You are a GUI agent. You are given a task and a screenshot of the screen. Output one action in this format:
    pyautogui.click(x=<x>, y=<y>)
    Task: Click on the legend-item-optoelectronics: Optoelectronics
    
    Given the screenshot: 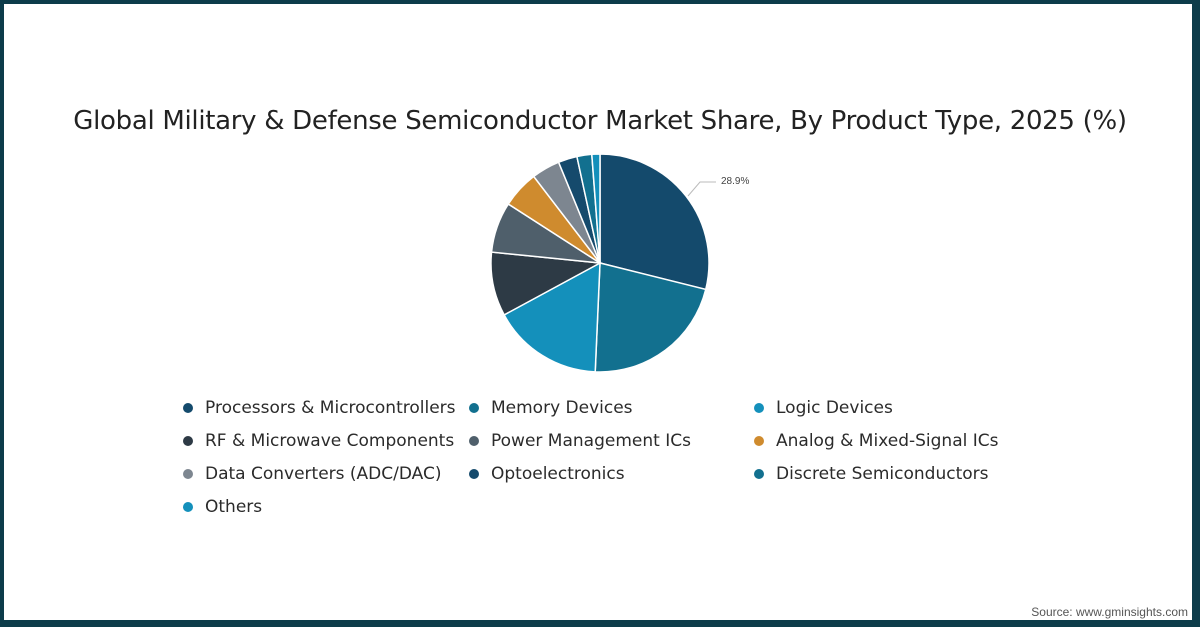 What is the action you would take?
    pyautogui.click(x=547, y=474)
    